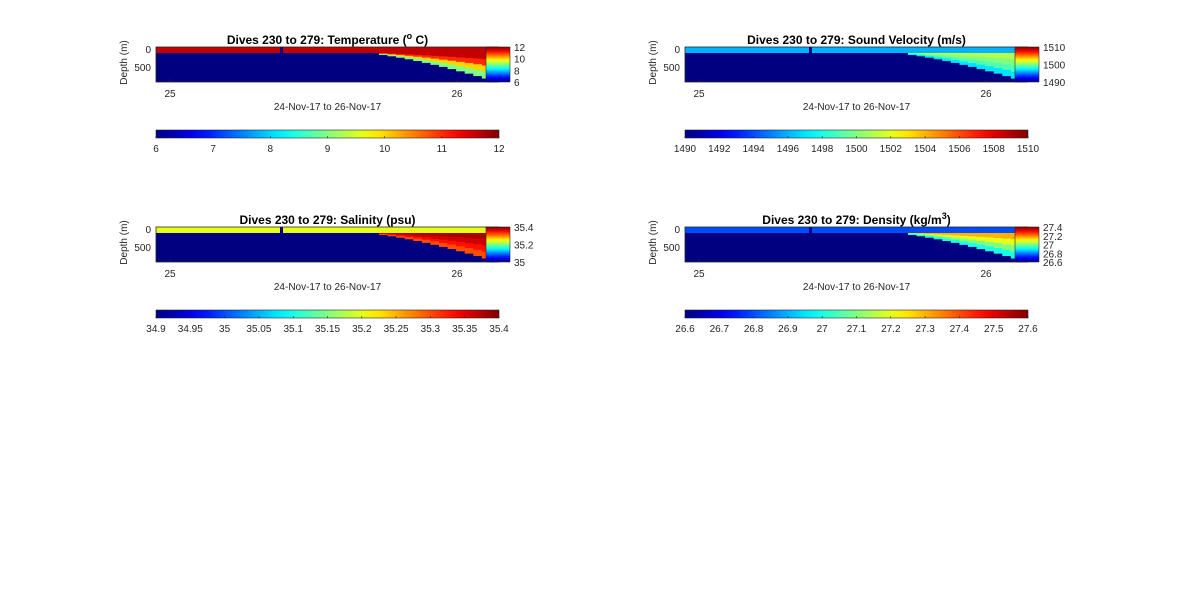  What do you see at coordinates (281, 230) in the screenshot?
I see `heatmap-gap` at bounding box center [281, 230].